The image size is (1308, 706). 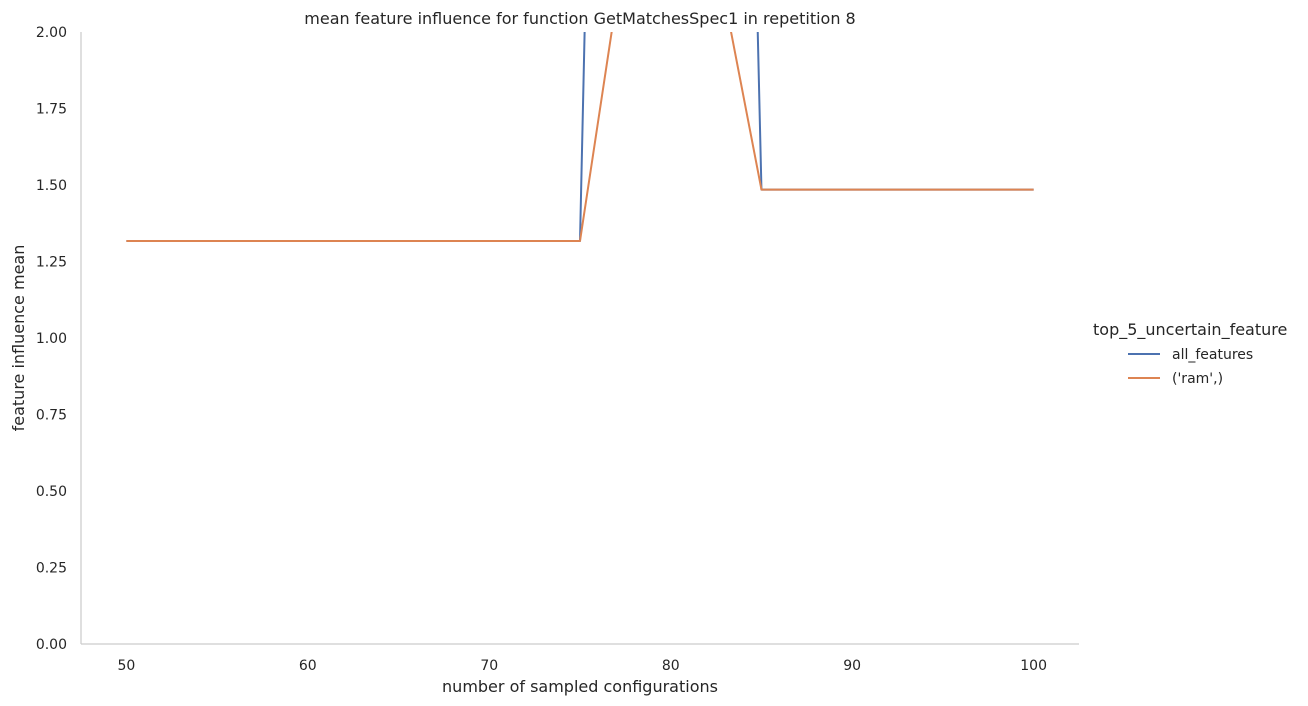 What do you see at coordinates (51, 569) in the screenshot?
I see `y-tick-label: 0.25` at bounding box center [51, 569].